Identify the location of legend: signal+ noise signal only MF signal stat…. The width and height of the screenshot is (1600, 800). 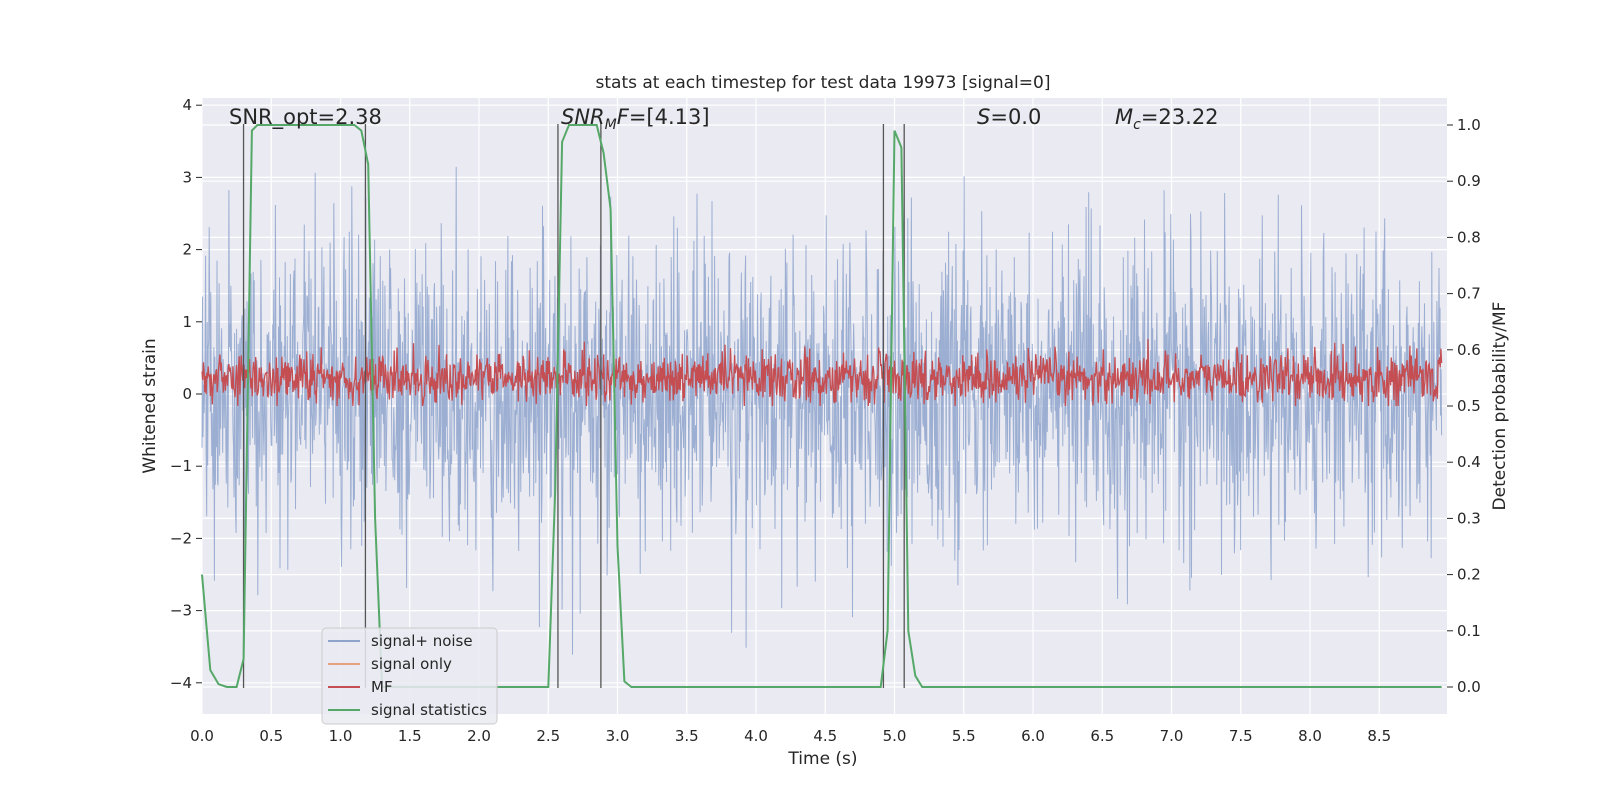
(409, 676).